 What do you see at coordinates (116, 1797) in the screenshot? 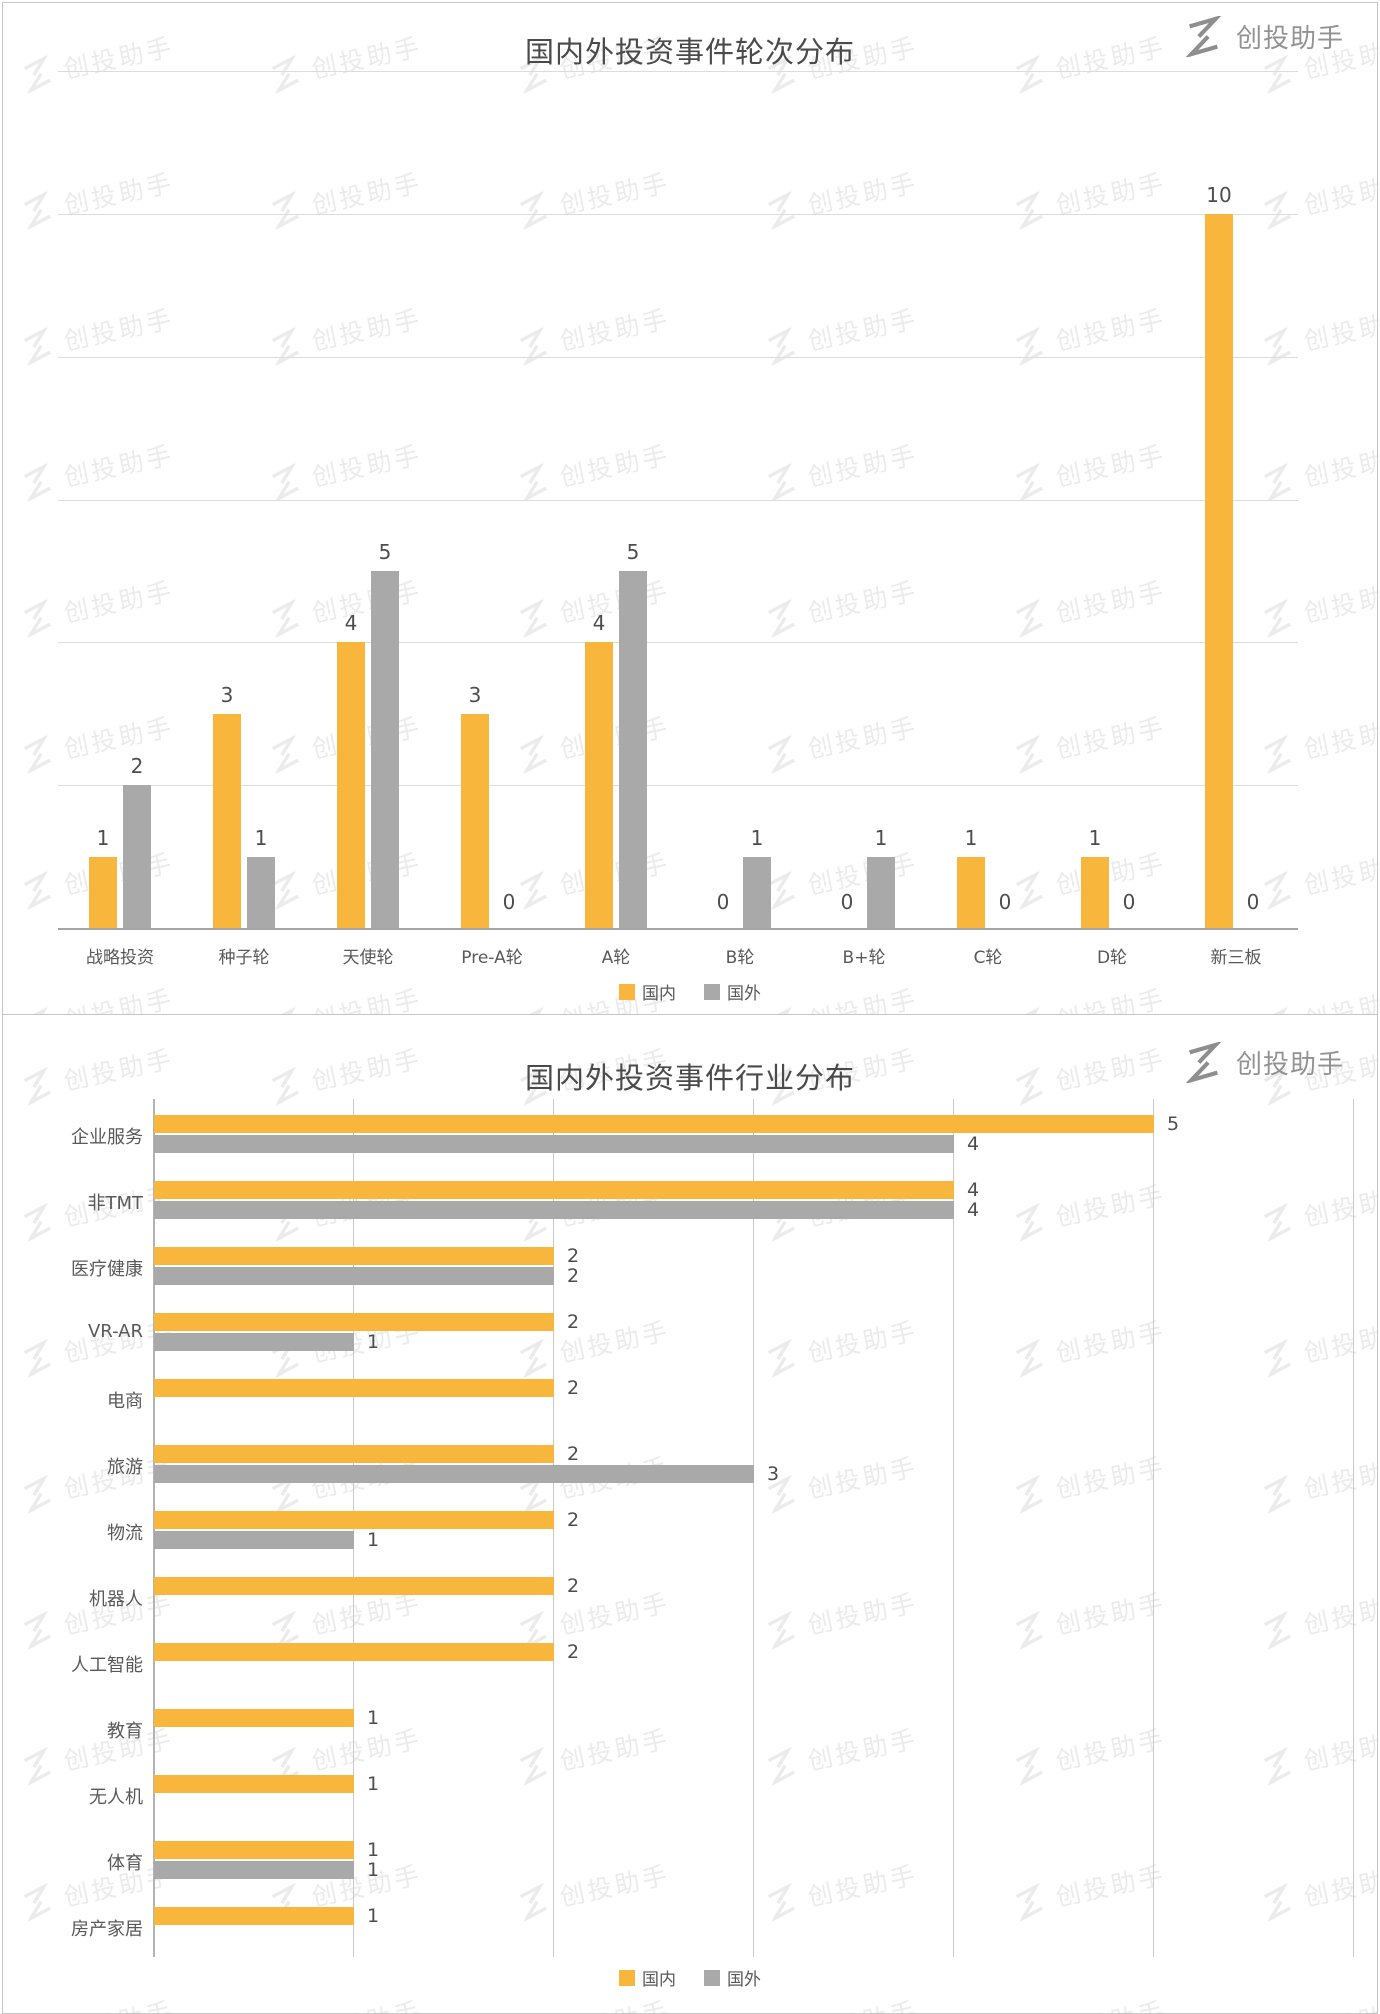
I see `y-axis-category-label: 无人机` at bounding box center [116, 1797].